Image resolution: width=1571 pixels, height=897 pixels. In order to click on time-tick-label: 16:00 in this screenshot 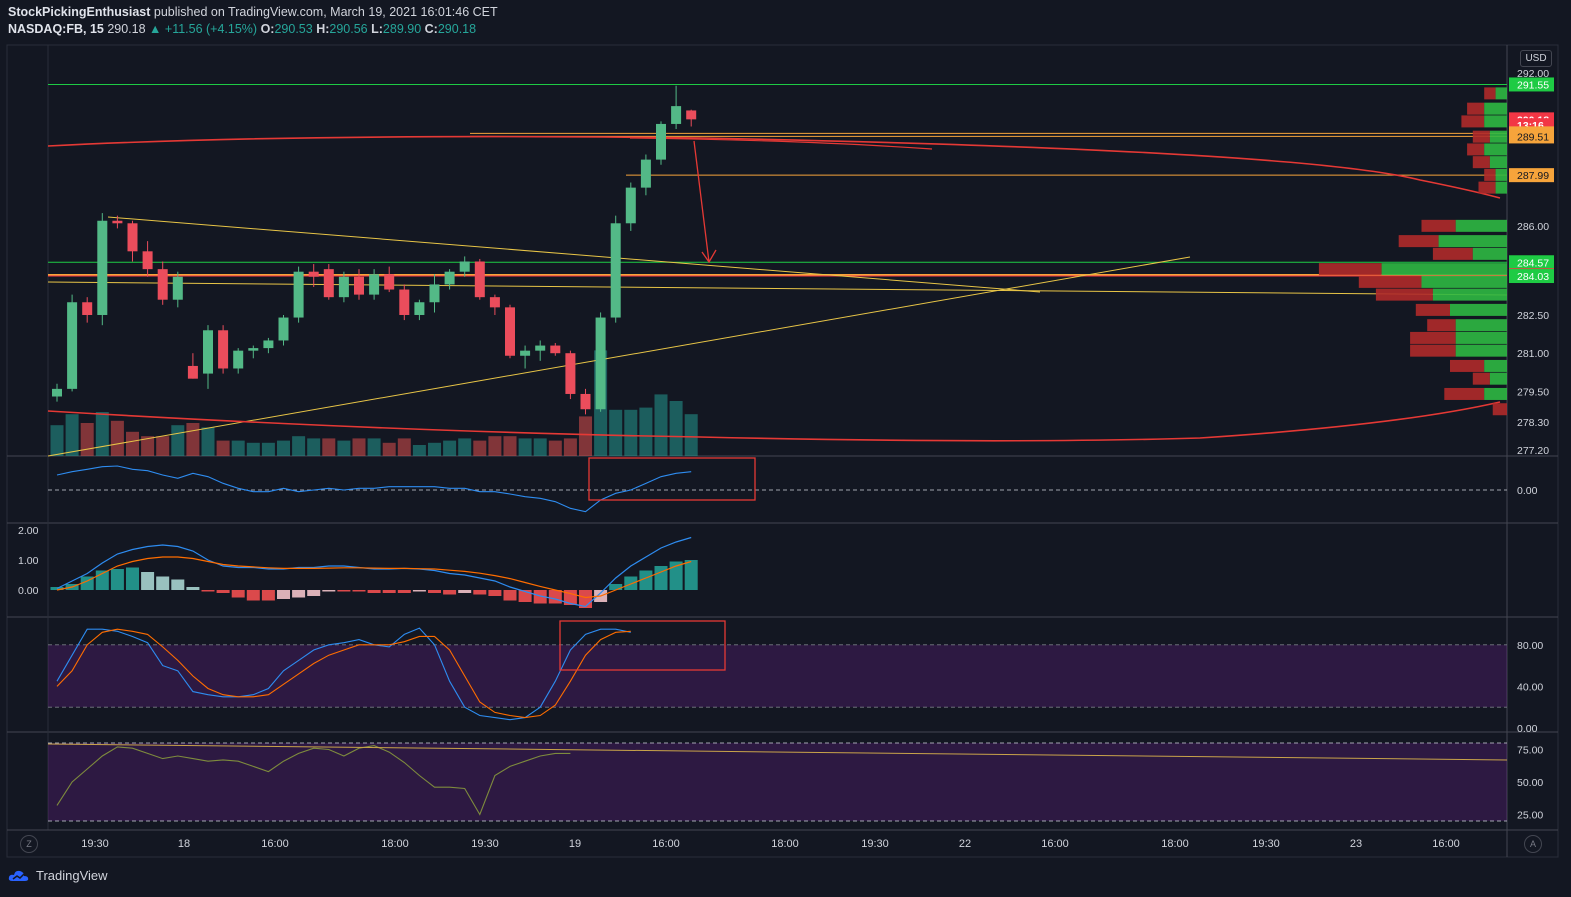, I will do `click(1055, 844)`.